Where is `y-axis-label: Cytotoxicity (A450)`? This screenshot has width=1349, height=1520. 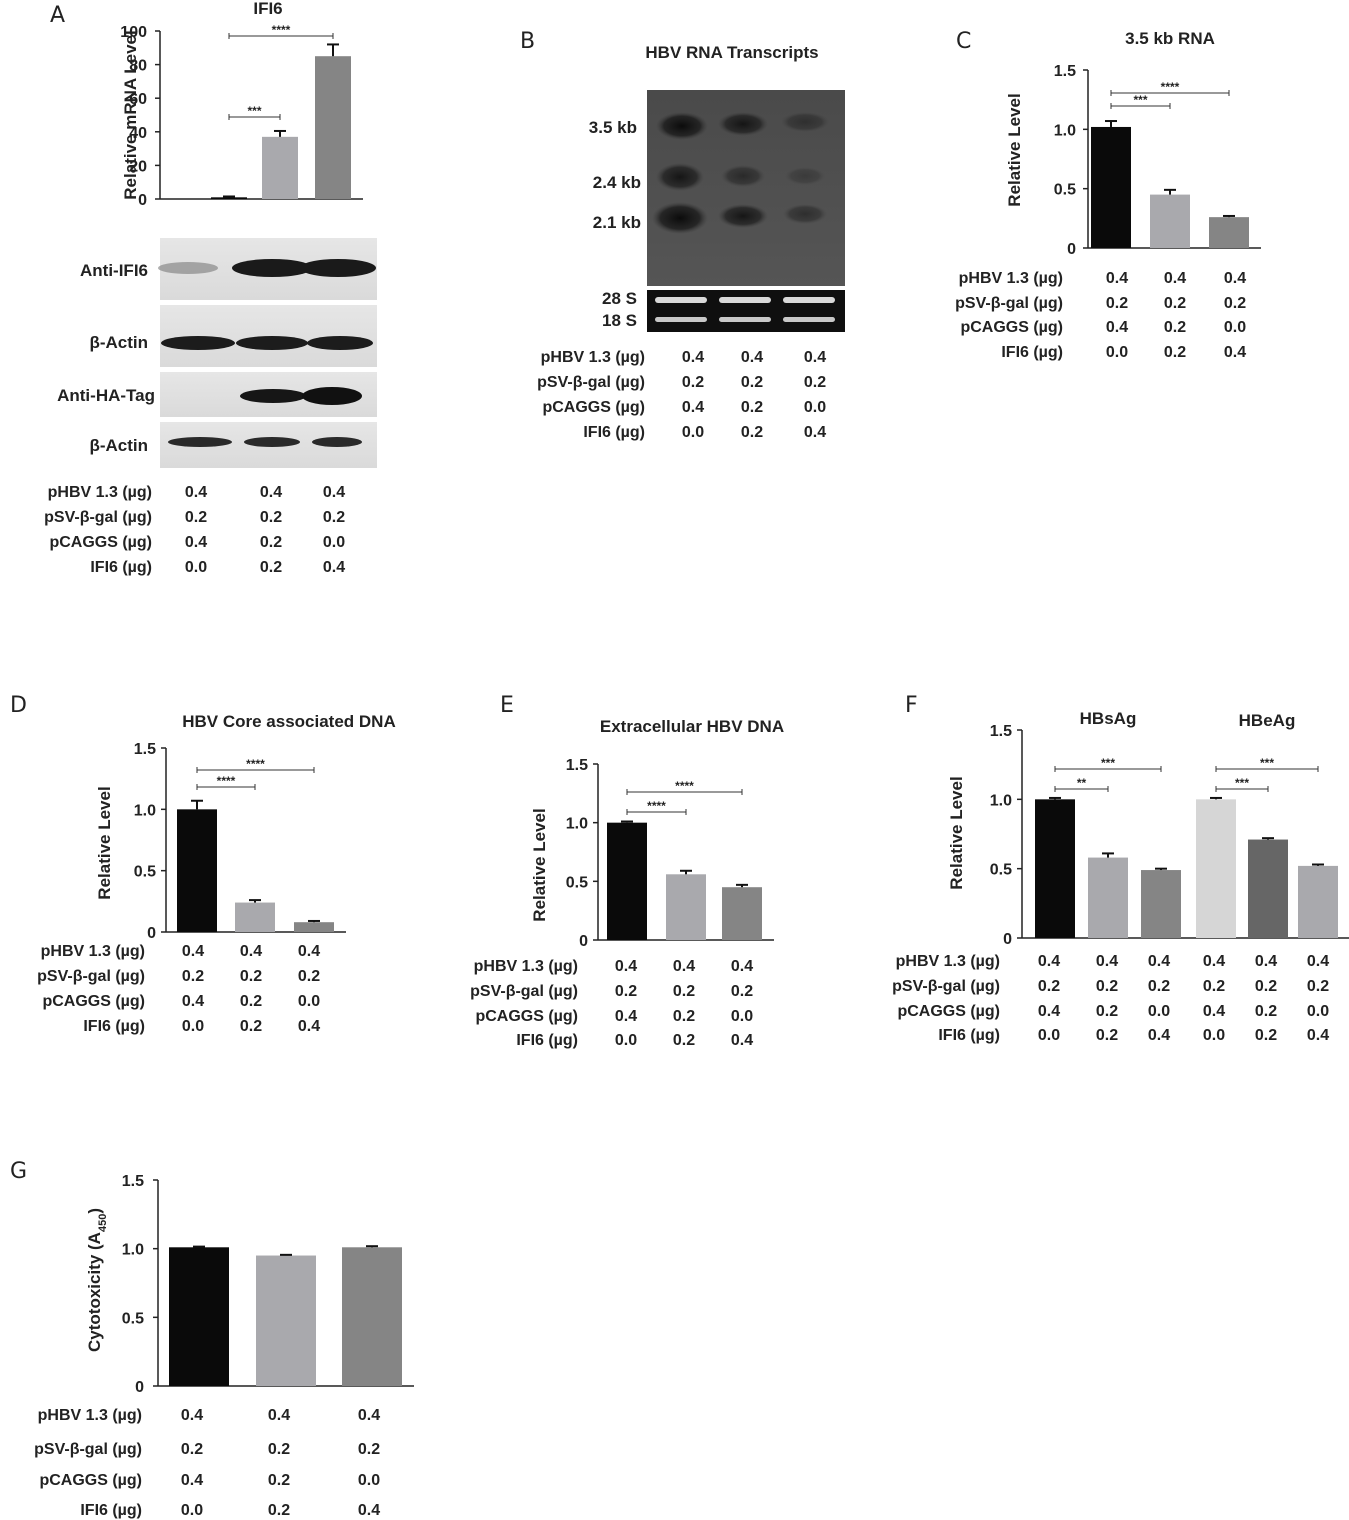 y-axis-label: Cytotoxicity (A450) is located at coordinates (97, 1280).